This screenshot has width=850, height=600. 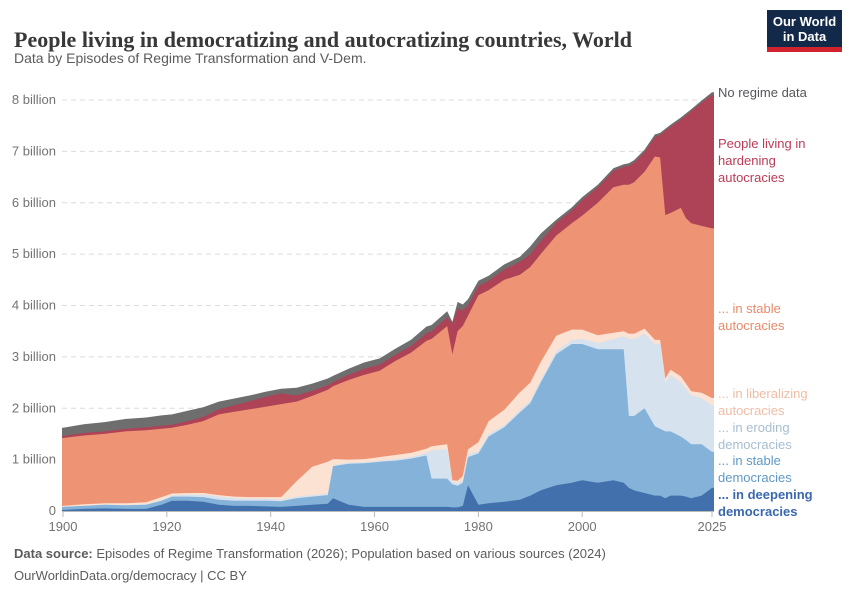 What do you see at coordinates (388, 514) in the screenshot?
I see `x-axis` at bounding box center [388, 514].